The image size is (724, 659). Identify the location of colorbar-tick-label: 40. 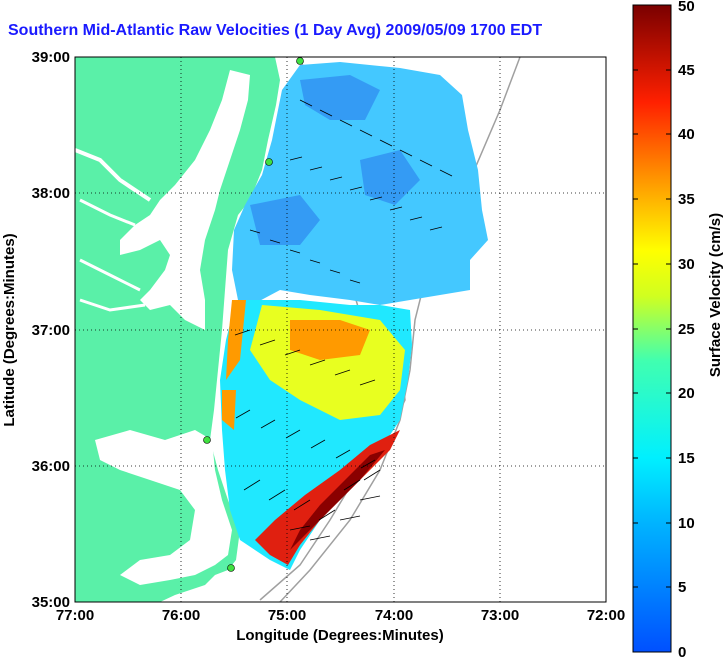
(686, 134).